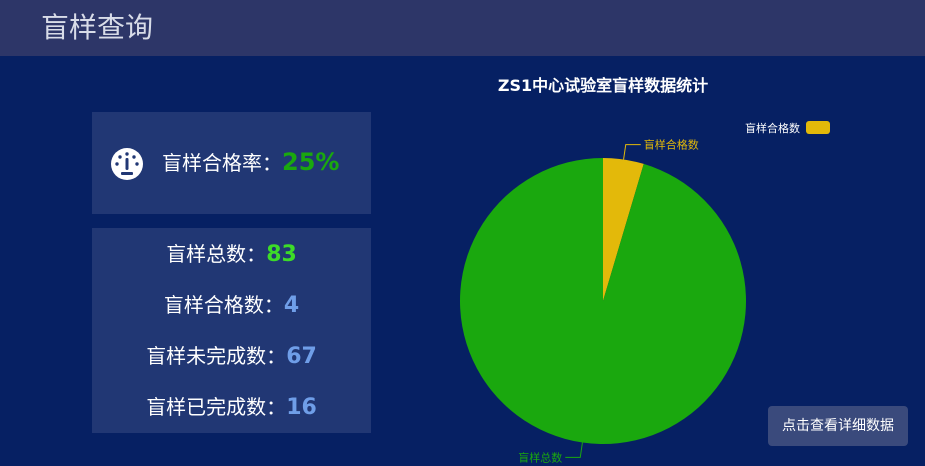  What do you see at coordinates (462, 28) in the screenshot?
I see `page-header: 盲样查询` at bounding box center [462, 28].